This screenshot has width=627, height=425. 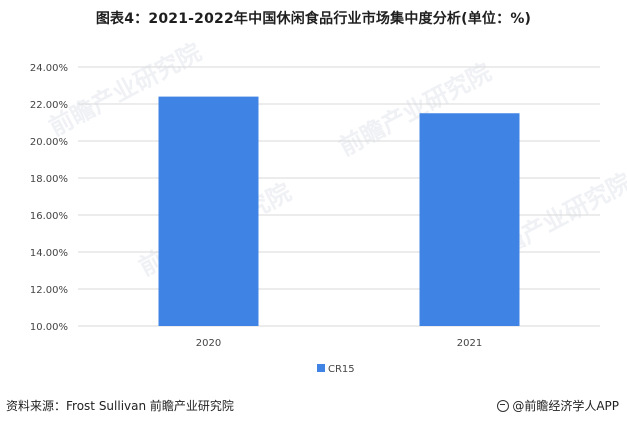 What do you see at coordinates (565, 406) in the screenshot?
I see `brand-credit-text: @前瞻经济学人APP` at bounding box center [565, 406].